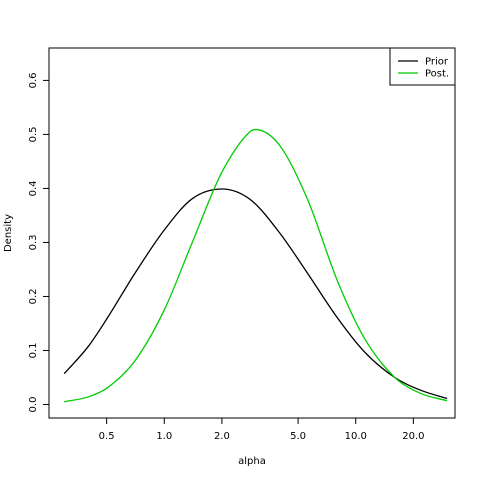  Describe the element at coordinates (107, 436) in the screenshot. I see `x-tick-label: 0.5` at that location.